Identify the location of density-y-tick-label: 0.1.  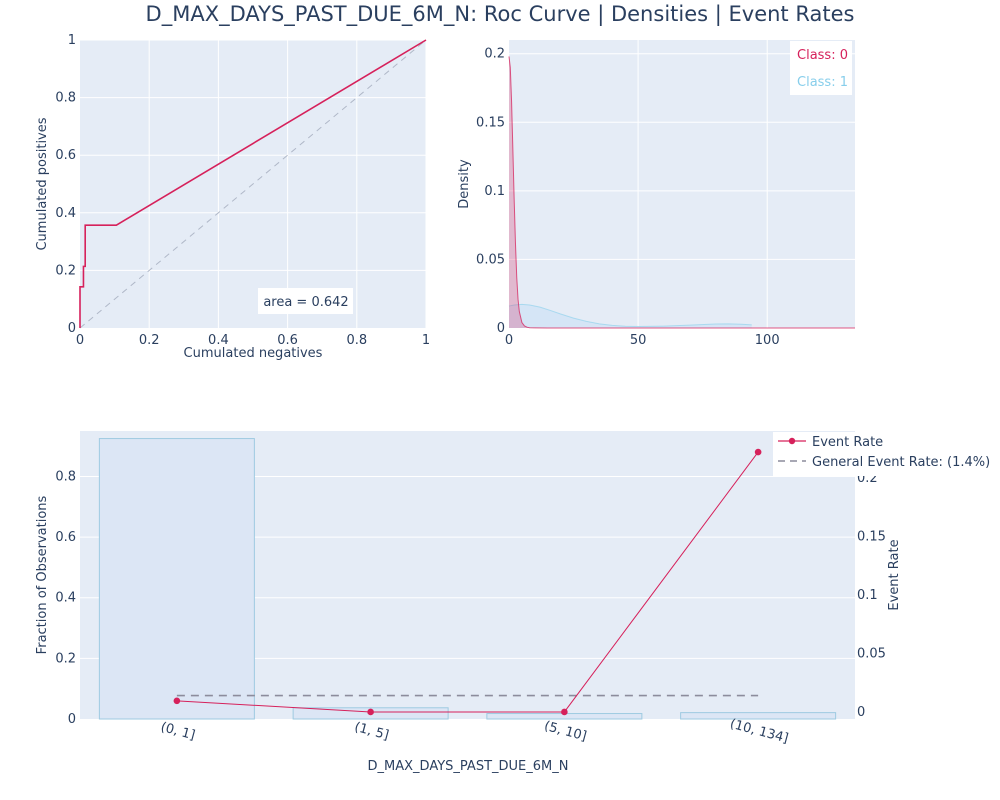
(494, 191).